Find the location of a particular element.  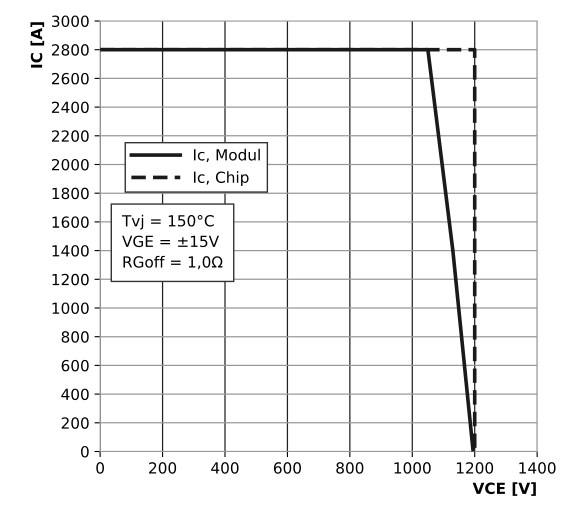

x-tick-label: 800 is located at coordinates (350, 468).